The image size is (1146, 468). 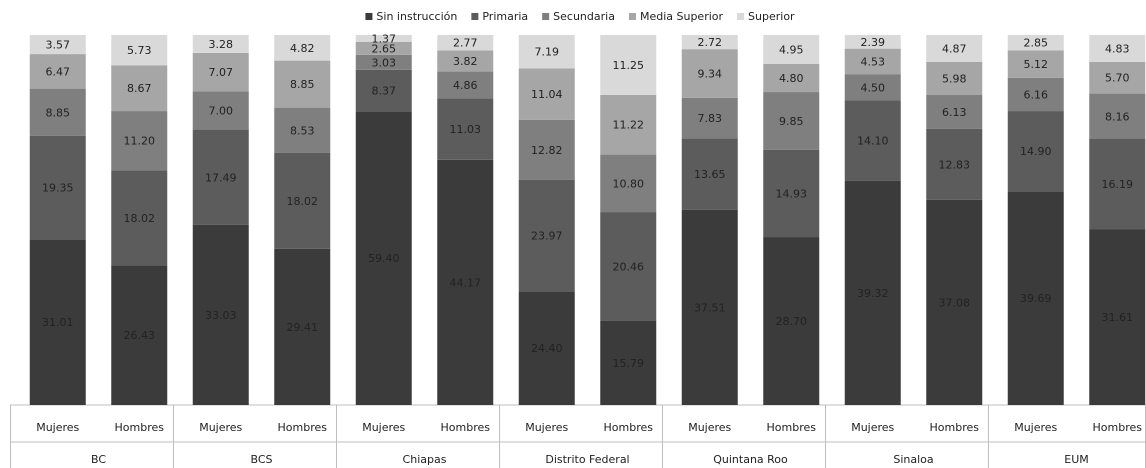 What do you see at coordinates (547, 235) in the screenshot?
I see `data-label: 23.97` at bounding box center [547, 235].